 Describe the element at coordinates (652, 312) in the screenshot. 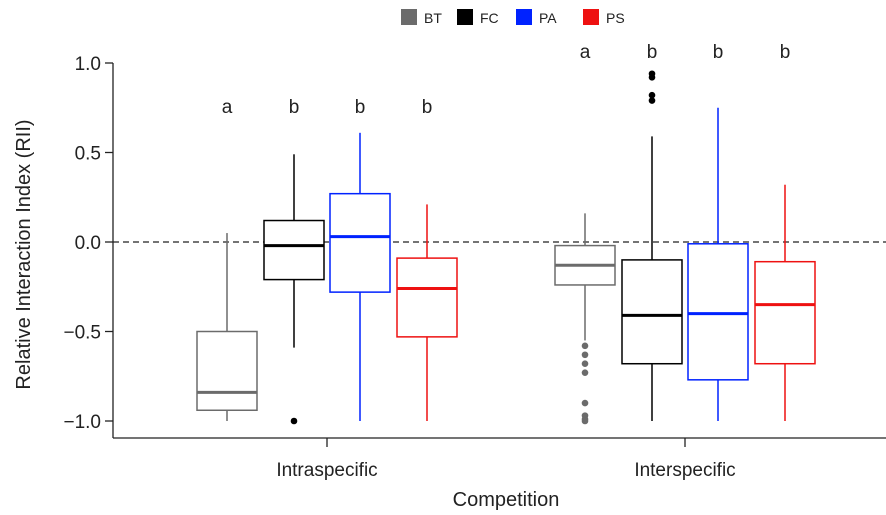

I see `box-interspecific-fc-iqr` at that location.